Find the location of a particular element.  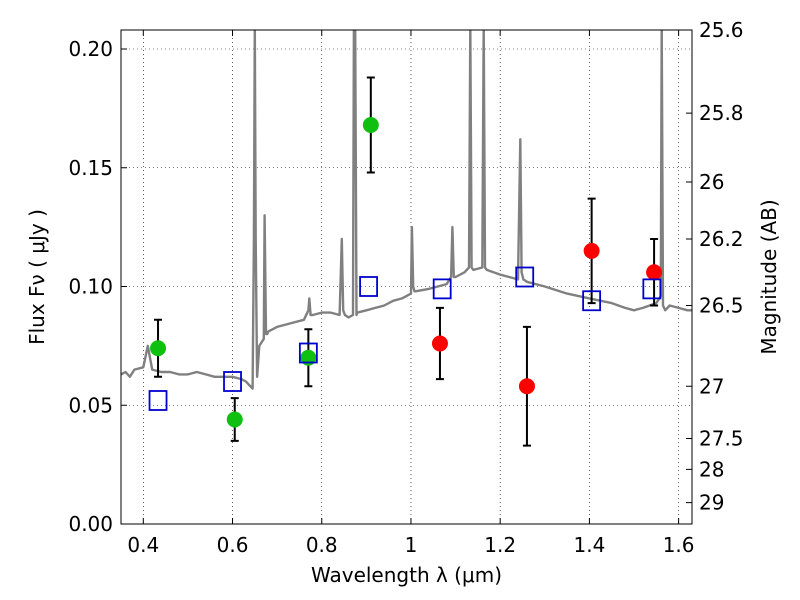

x-tick-label: 1.2 is located at coordinates (500, 545).